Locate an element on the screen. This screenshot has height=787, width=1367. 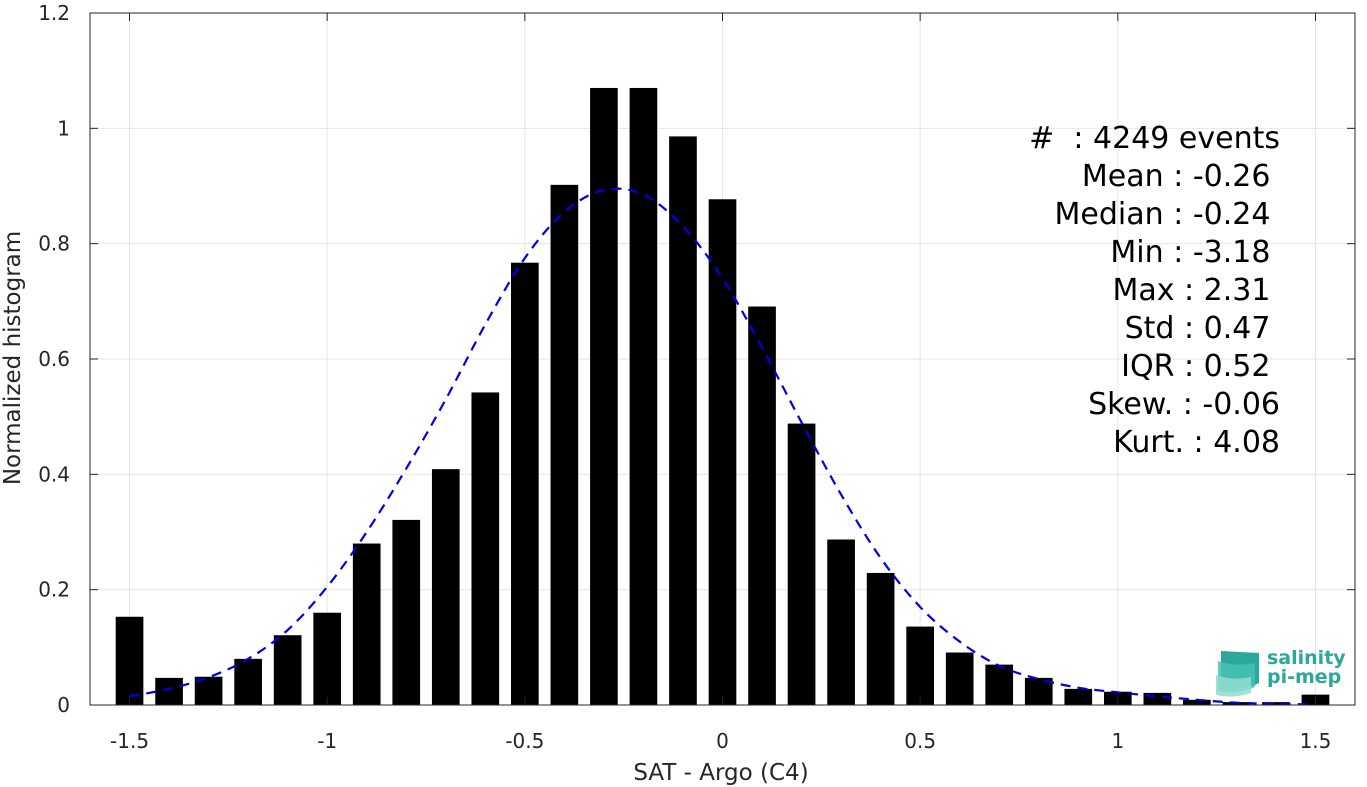
x-tick-label: 0.5 is located at coordinates (920, 741).